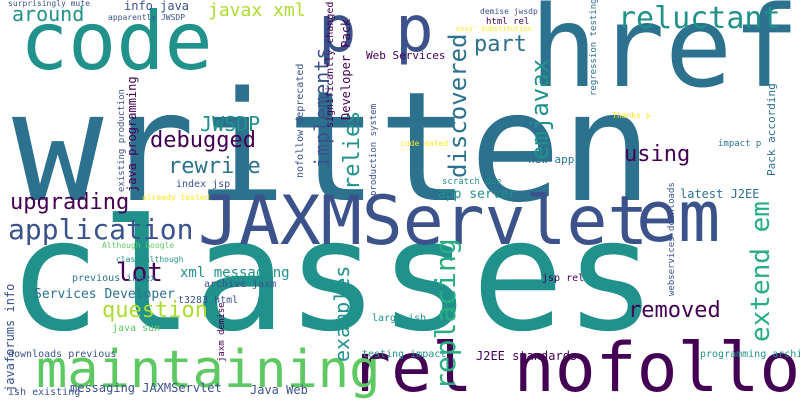 The width and height of the screenshot is (800, 400). Describe the element at coordinates (423, 222) in the screenshot. I see `word-jaxmservlet: JAXMServlet` at that location.